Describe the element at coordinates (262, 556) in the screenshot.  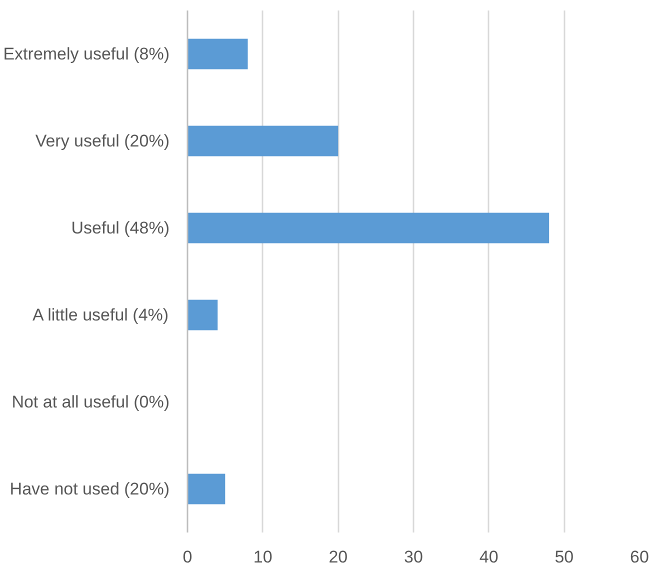
I see `x-tick-label: 10` at that location.